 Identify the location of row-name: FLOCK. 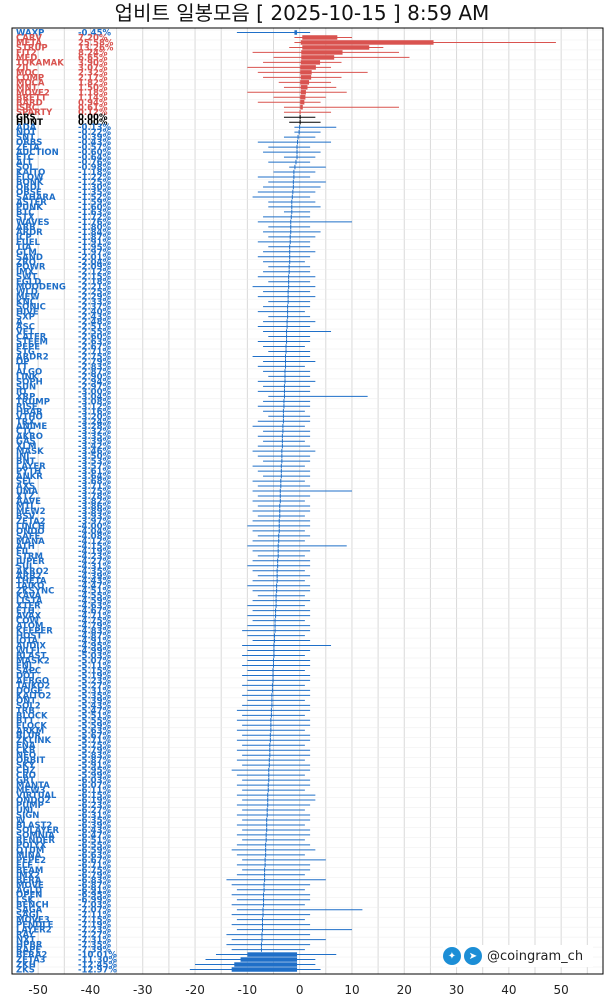
(31, 726).